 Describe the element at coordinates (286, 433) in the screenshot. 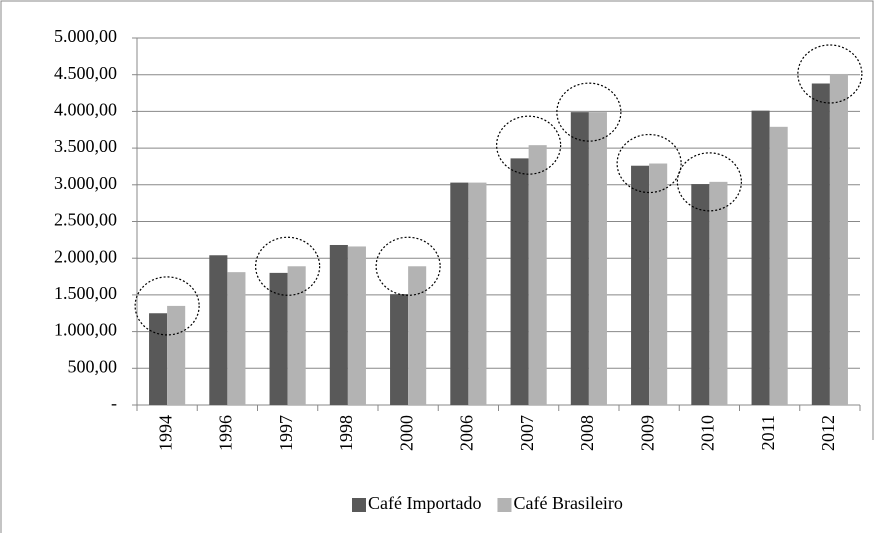

I see `x-tick-label: 1997` at that location.